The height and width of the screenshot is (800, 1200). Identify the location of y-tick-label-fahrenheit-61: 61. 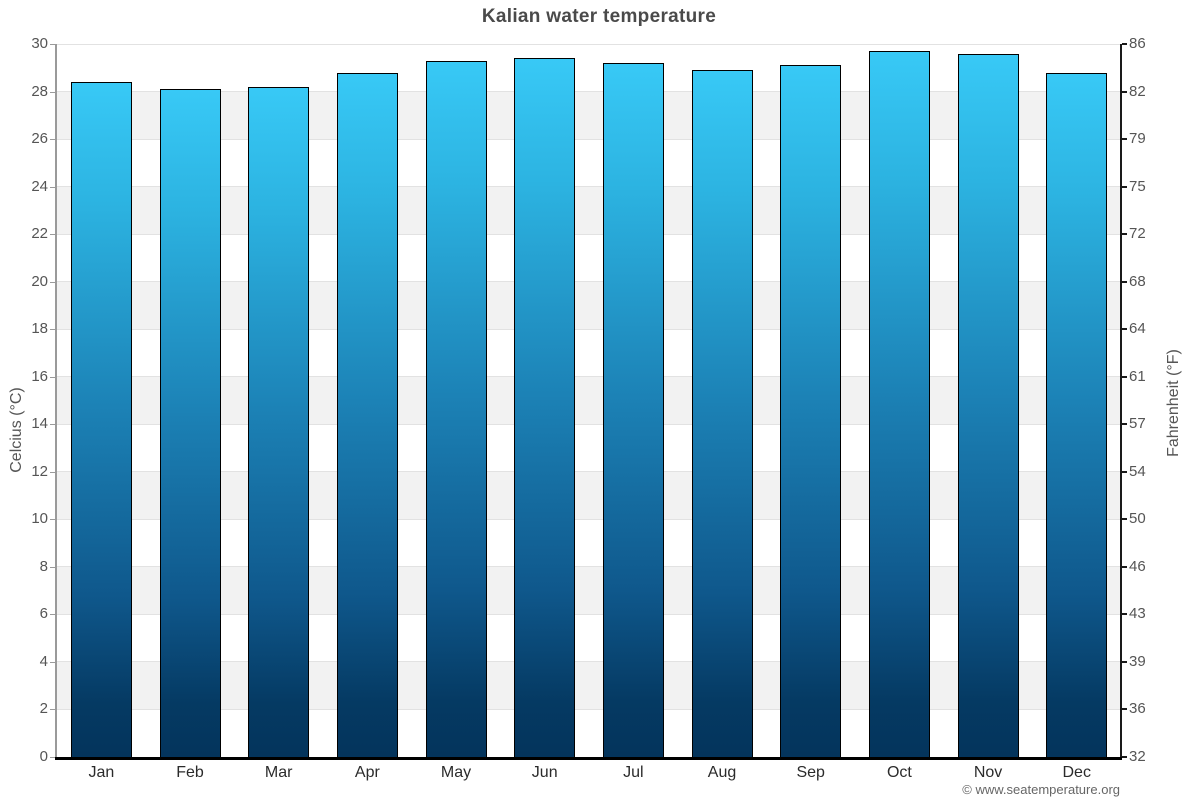
(1137, 376).